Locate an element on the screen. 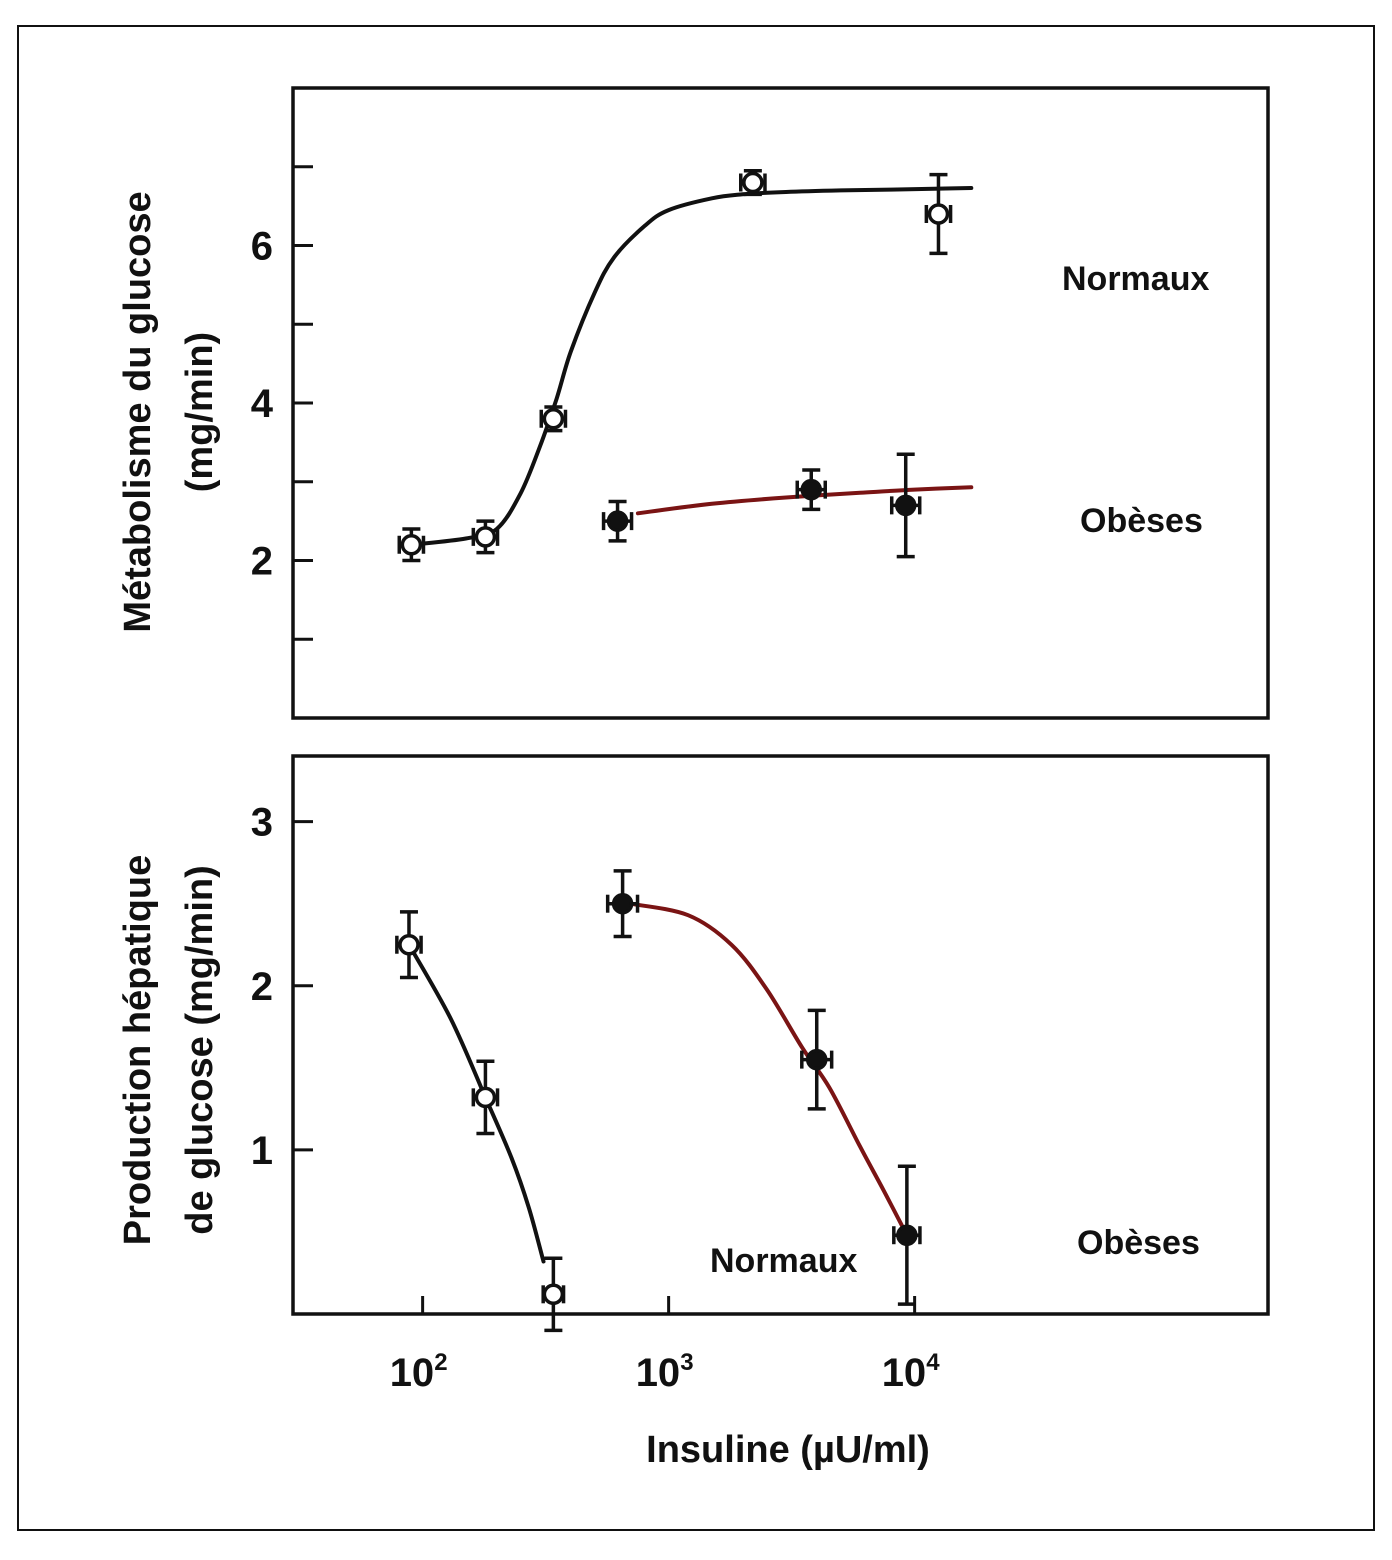 This screenshot has height=1560, width=1392. x-axis-label: Insuline (µU/ml) is located at coordinates (788, 1450).